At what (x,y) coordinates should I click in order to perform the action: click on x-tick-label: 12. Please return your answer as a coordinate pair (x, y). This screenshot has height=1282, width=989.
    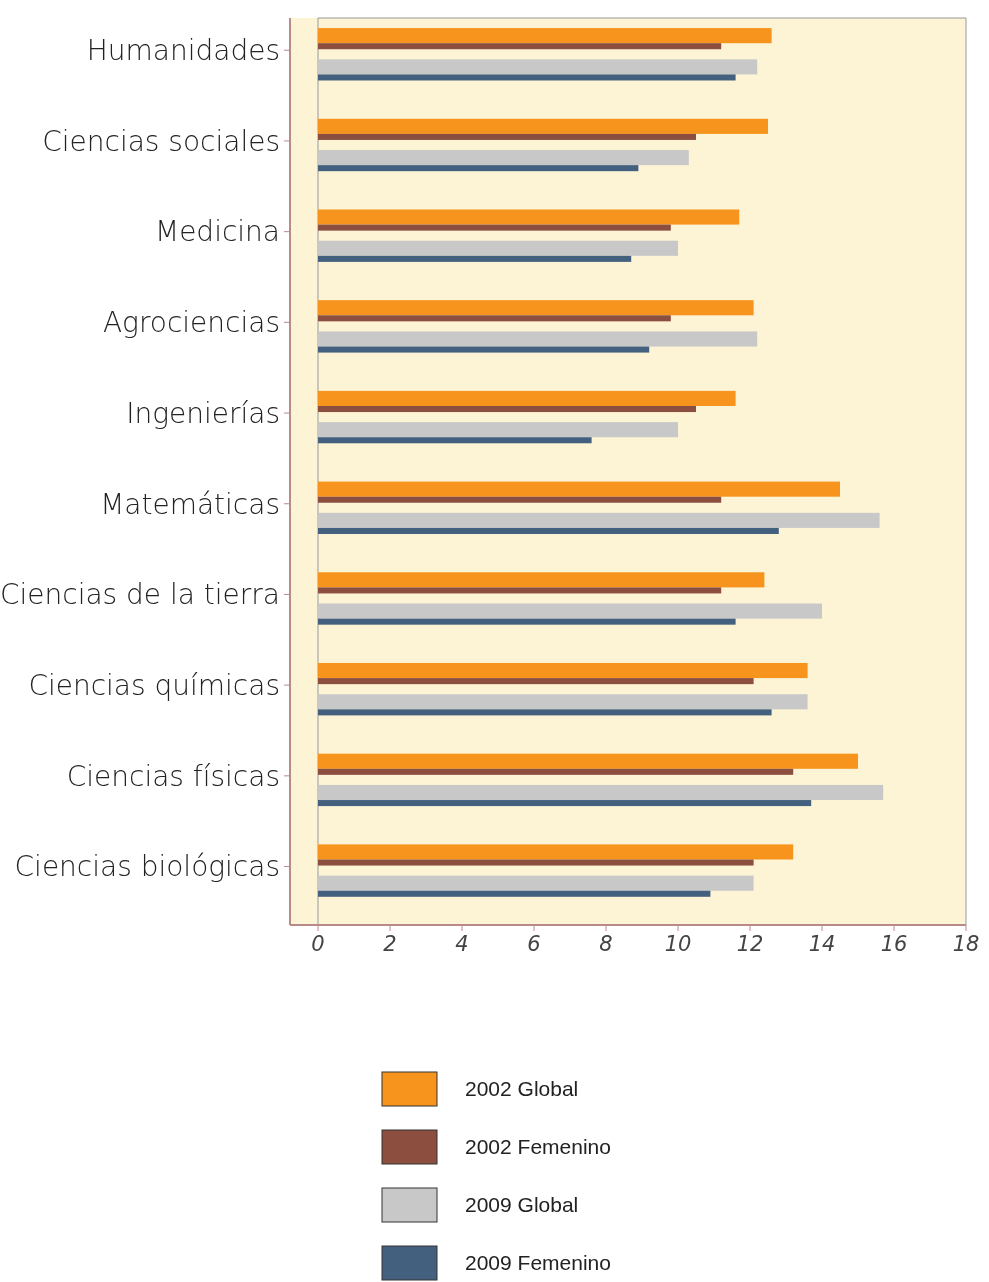
    Looking at the image, I should click on (750, 944).